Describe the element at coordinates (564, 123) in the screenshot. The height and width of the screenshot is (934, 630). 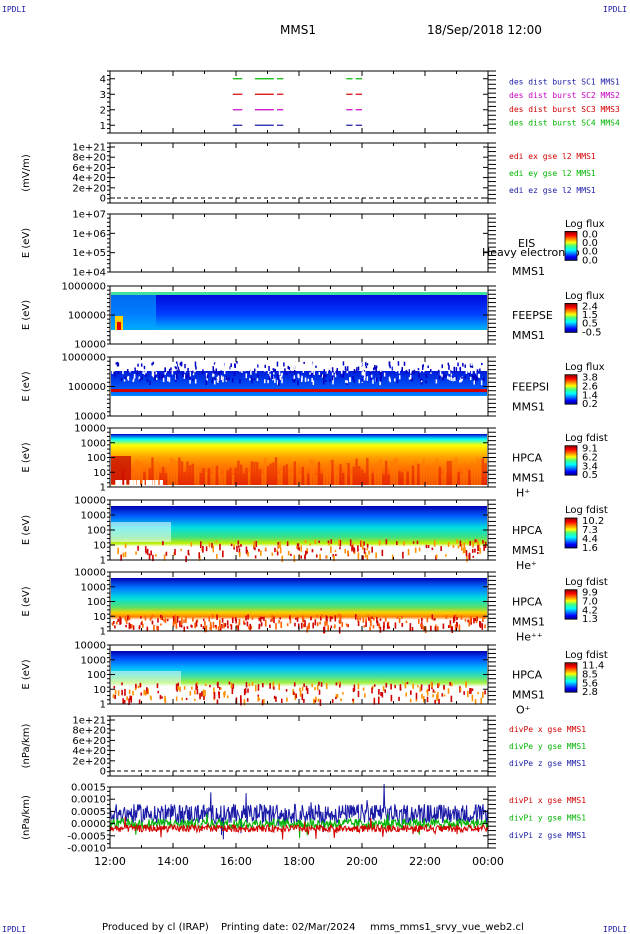
I see `legend-entry-burst: des dist burst SC4 MMS4` at that location.